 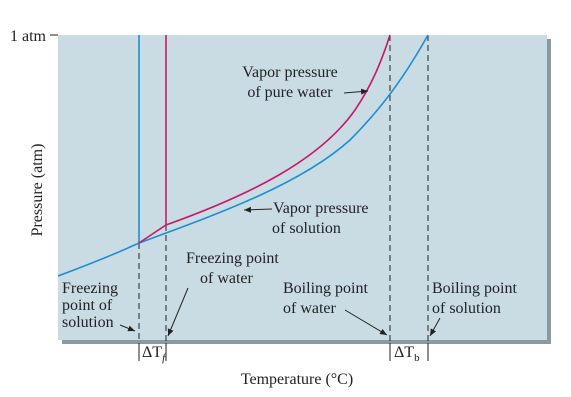 I want to click on label: solution, so click(x=88, y=322).